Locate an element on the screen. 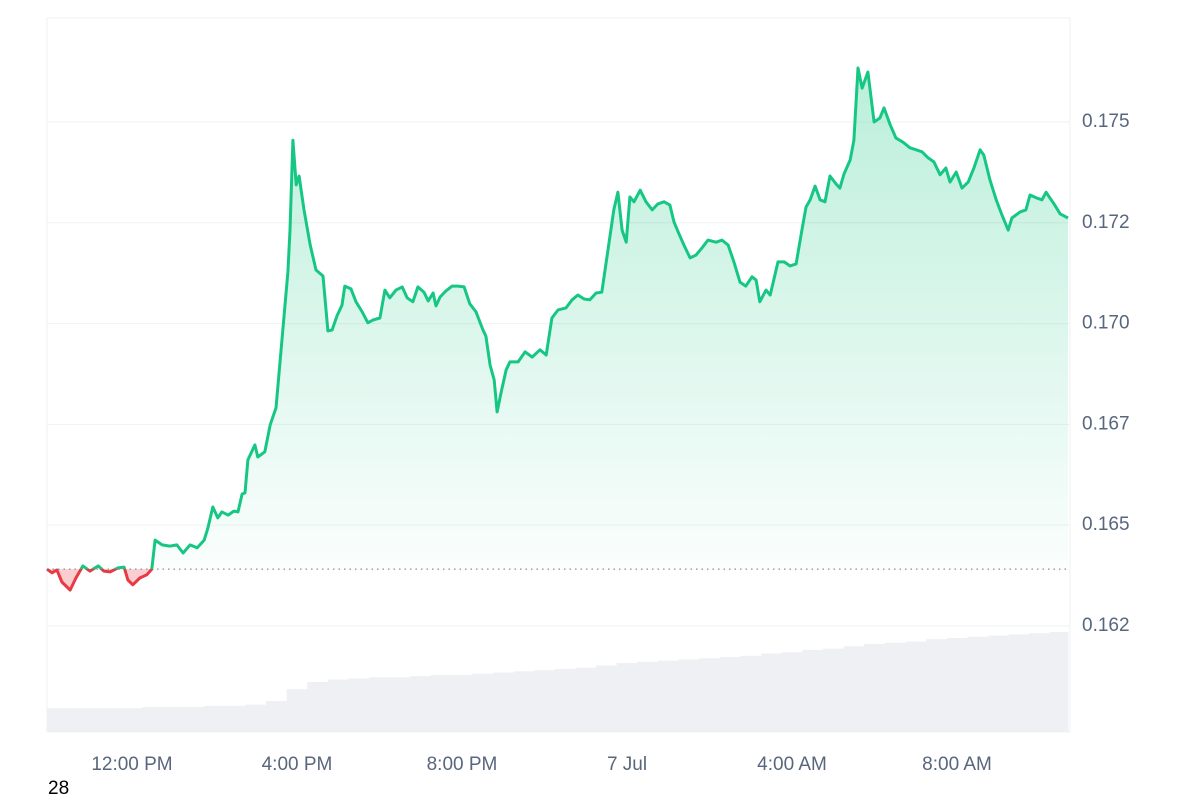 This screenshot has width=1200, height=800. x-tick-label: 4:00 AM is located at coordinates (792, 764).